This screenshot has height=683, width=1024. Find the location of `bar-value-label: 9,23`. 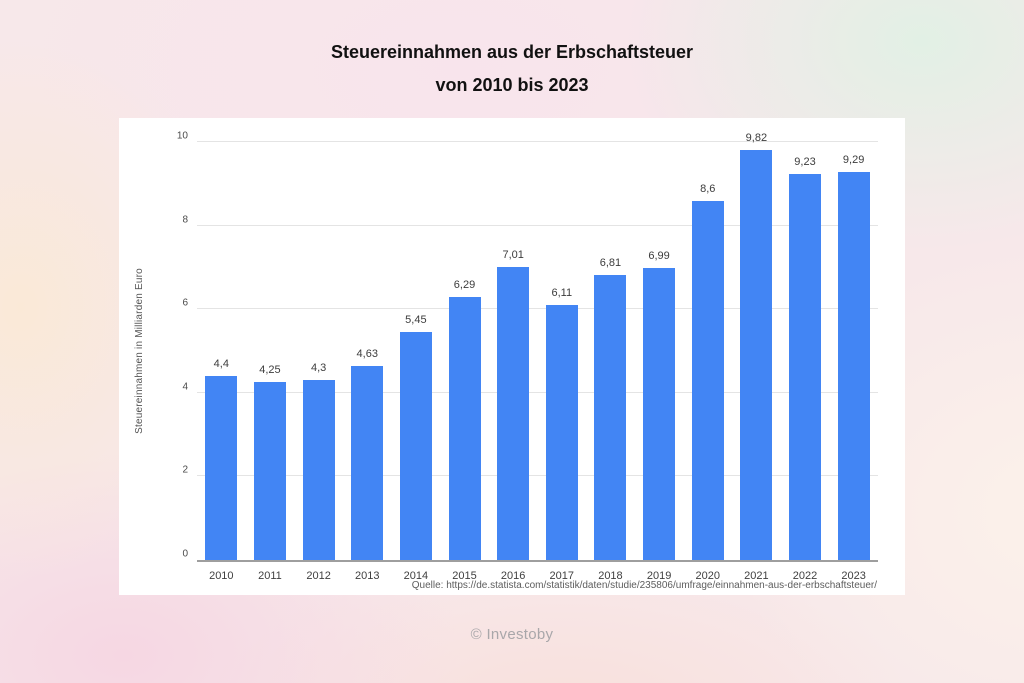

bar-value-label: 9,23 is located at coordinates (805, 162).